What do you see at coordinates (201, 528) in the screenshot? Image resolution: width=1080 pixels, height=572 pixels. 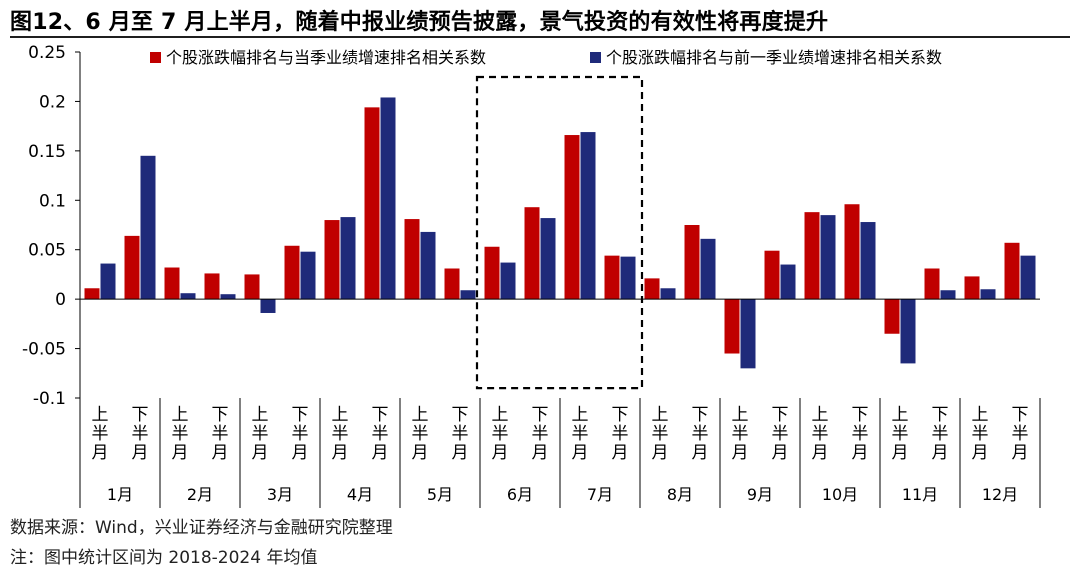 I see `source-note: 数据来源：Wind，兴业证券经济与金融研究院整理` at bounding box center [201, 528].